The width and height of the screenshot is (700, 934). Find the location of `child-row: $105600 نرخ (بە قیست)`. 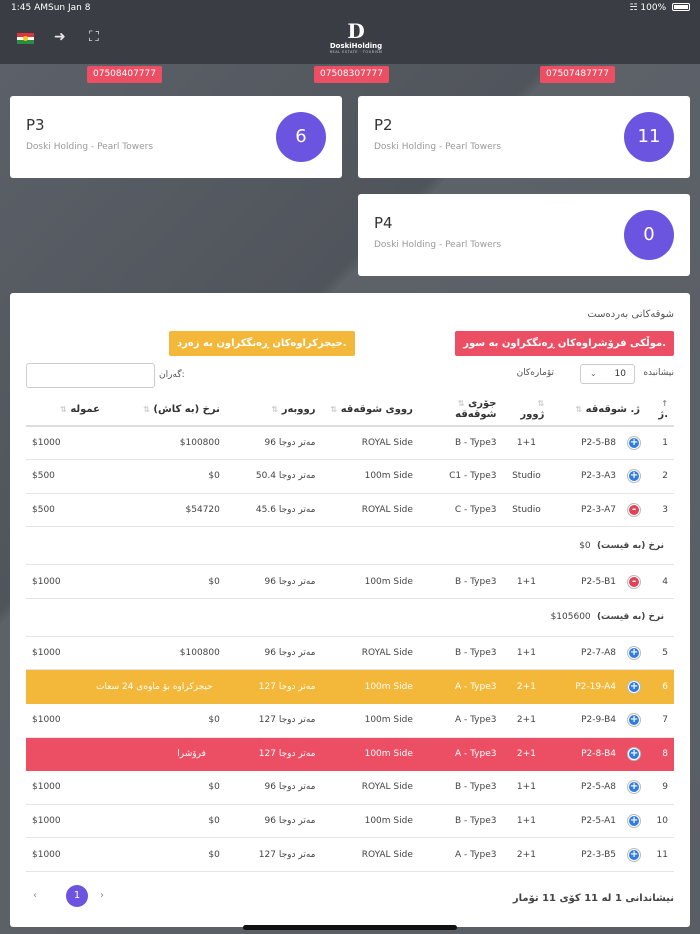

child-row: $105600 نرخ (بە قیست) is located at coordinates (350, 617).